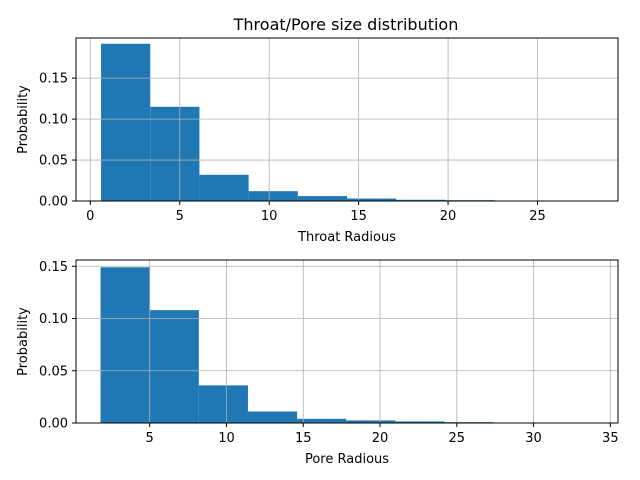 The height and width of the screenshot is (480, 640). What do you see at coordinates (610, 438) in the screenshot?
I see `x-tick-label: 35` at bounding box center [610, 438].